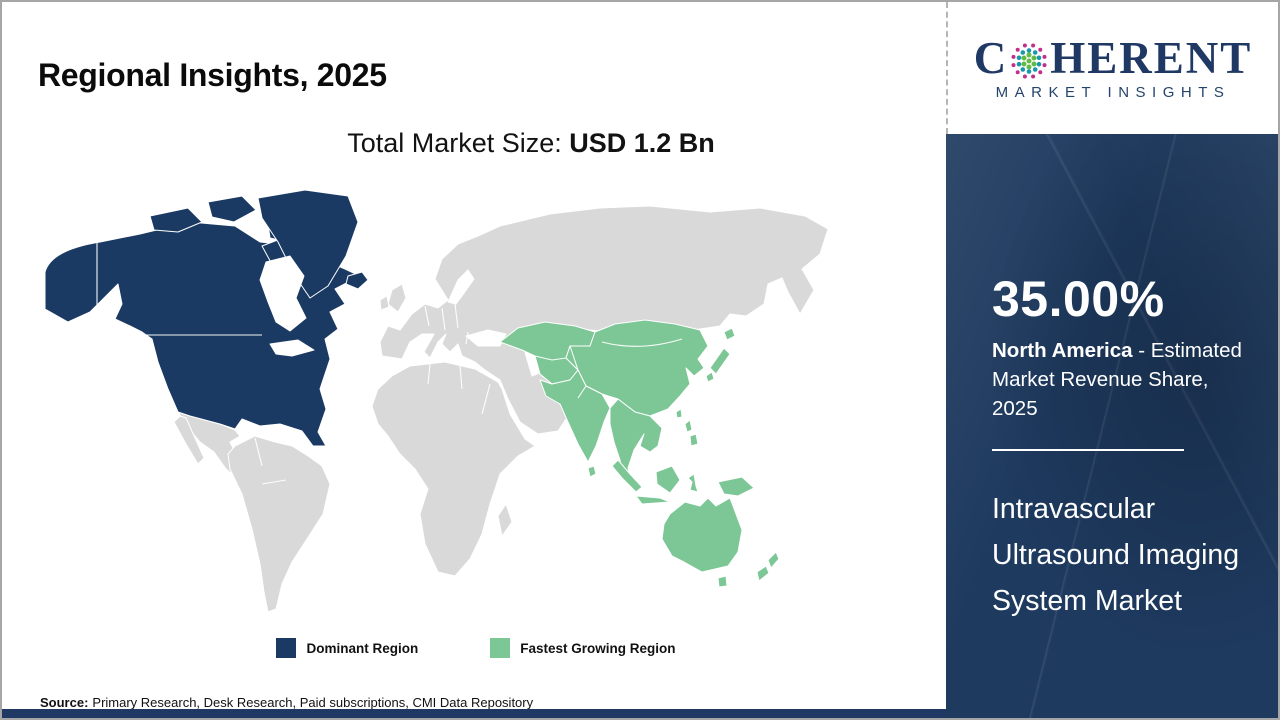 The image size is (1280, 720). I want to click on legend-item-fastest-growing: Fastest Growing Region, so click(583, 648).